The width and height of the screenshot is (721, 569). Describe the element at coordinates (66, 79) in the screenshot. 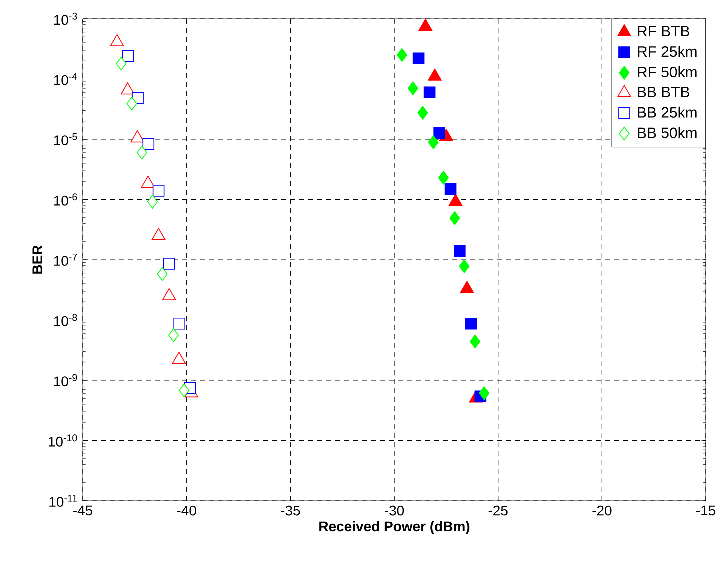

I see `y-tick-label: 10$^{-4}$` at that location.